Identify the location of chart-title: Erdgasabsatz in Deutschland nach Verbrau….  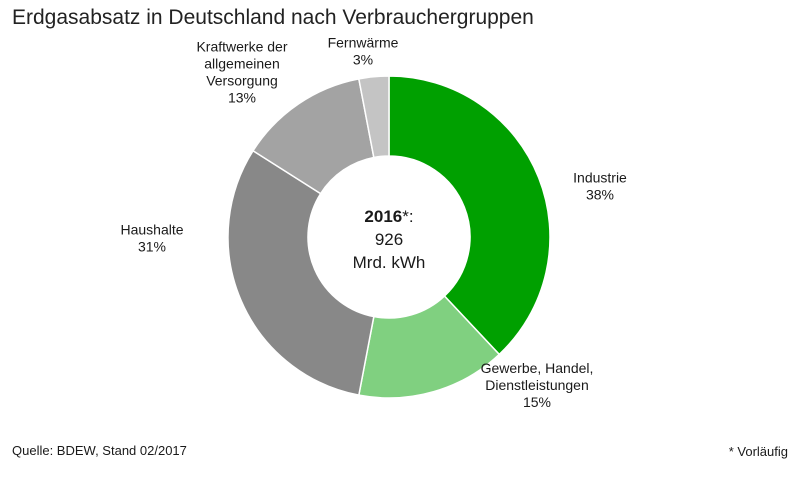
(273, 17).